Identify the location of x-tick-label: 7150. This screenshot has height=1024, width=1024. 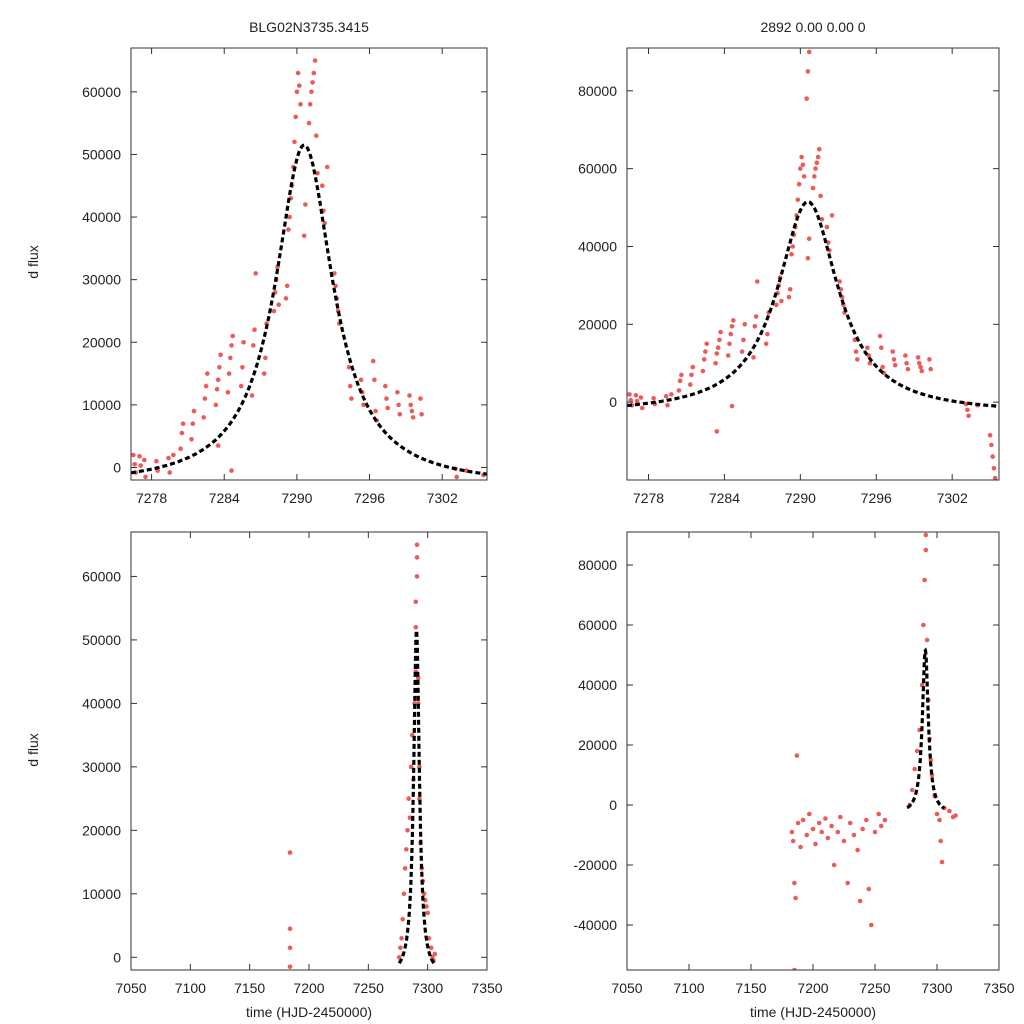
(750, 988).